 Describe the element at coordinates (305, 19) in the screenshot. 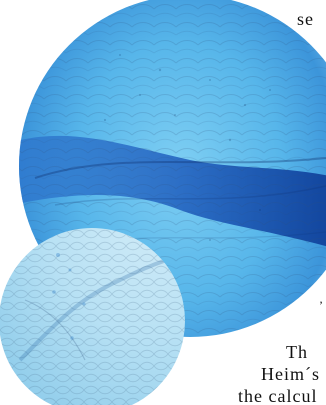

I see `text-fragment-top-right: se` at that location.